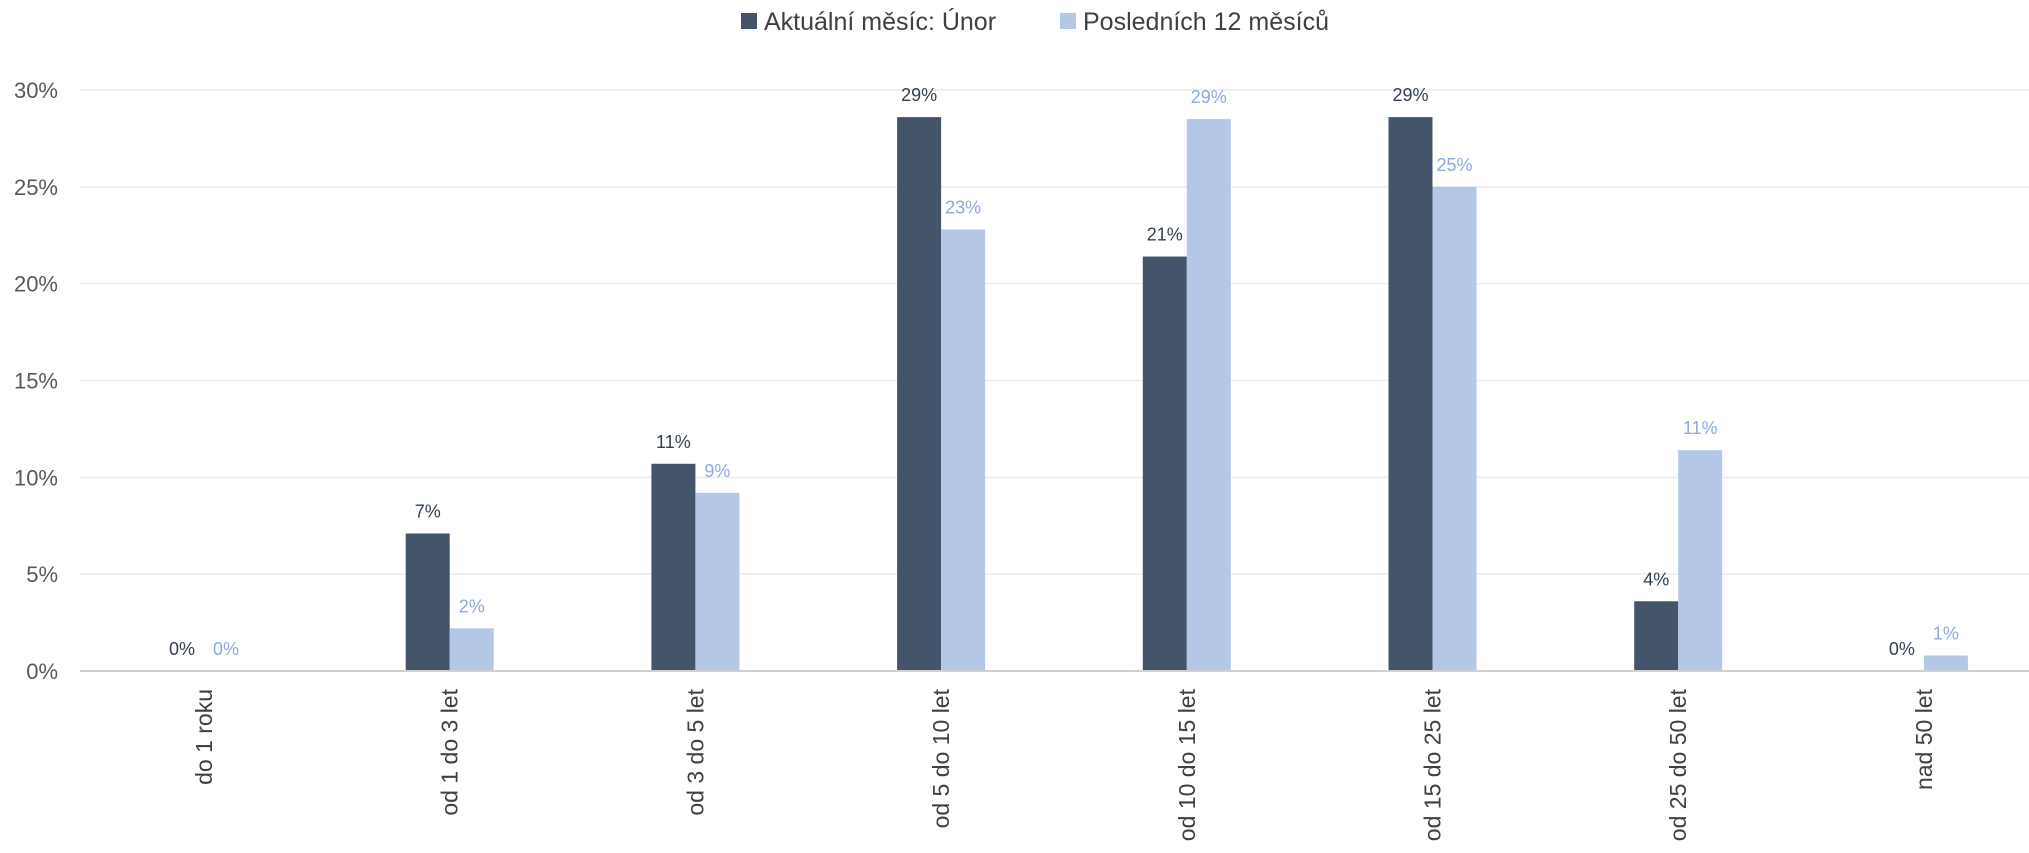  What do you see at coordinates (450, 751) in the screenshot?
I see `category-label: od 1 do 3 let` at bounding box center [450, 751].